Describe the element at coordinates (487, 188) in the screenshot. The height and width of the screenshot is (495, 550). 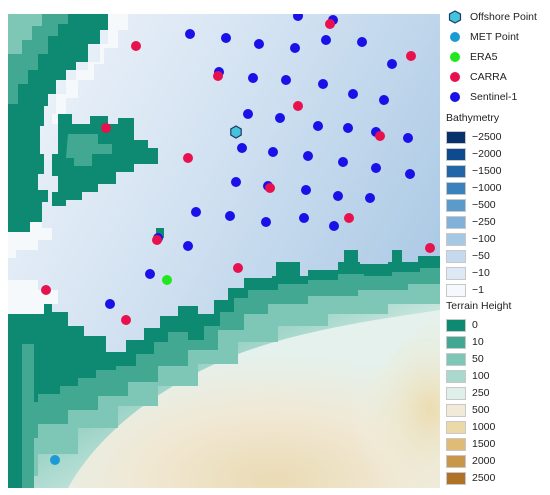
I see `bathymetry-label: −1000` at that location.